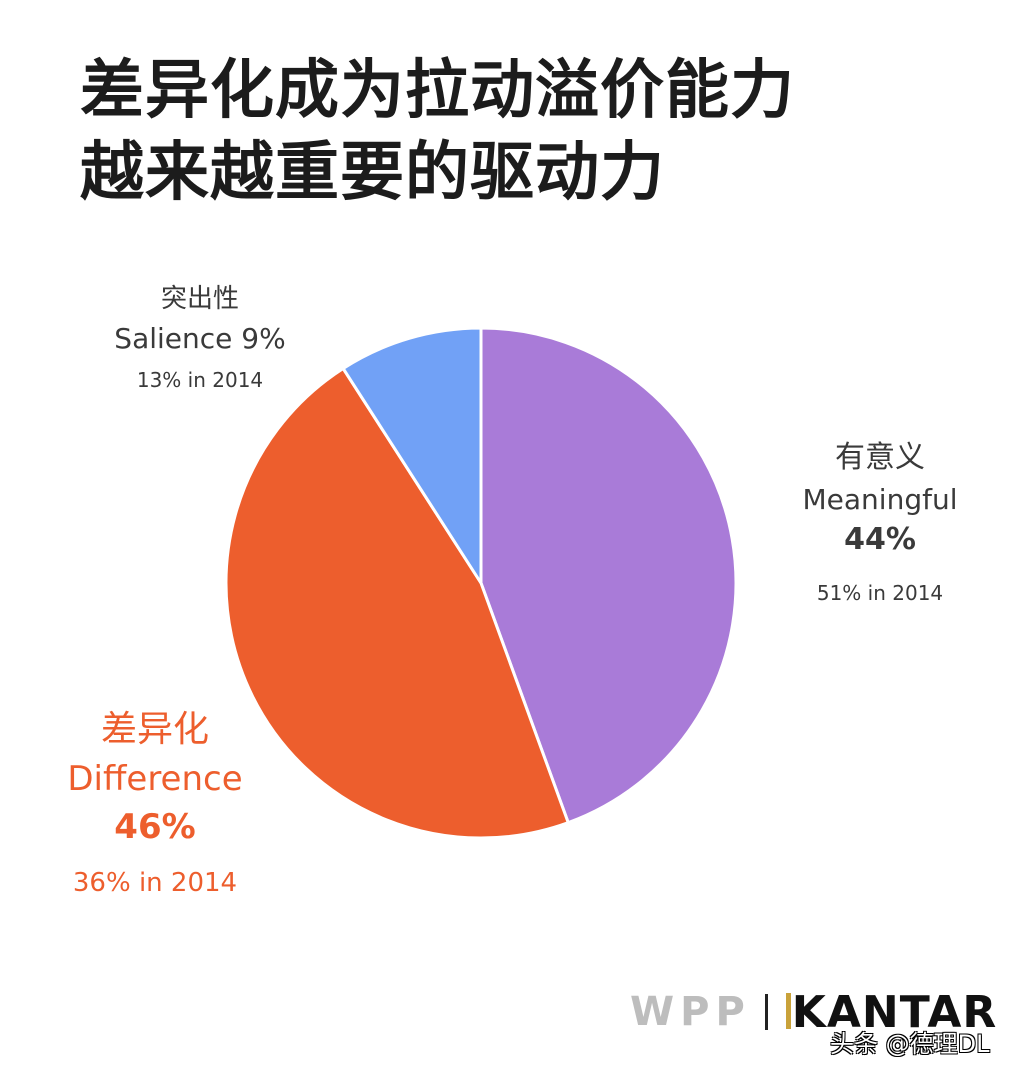  Describe the element at coordinates (155, 883) in the screenshot. I see `difference-2014: 36% in 2014` at that location.